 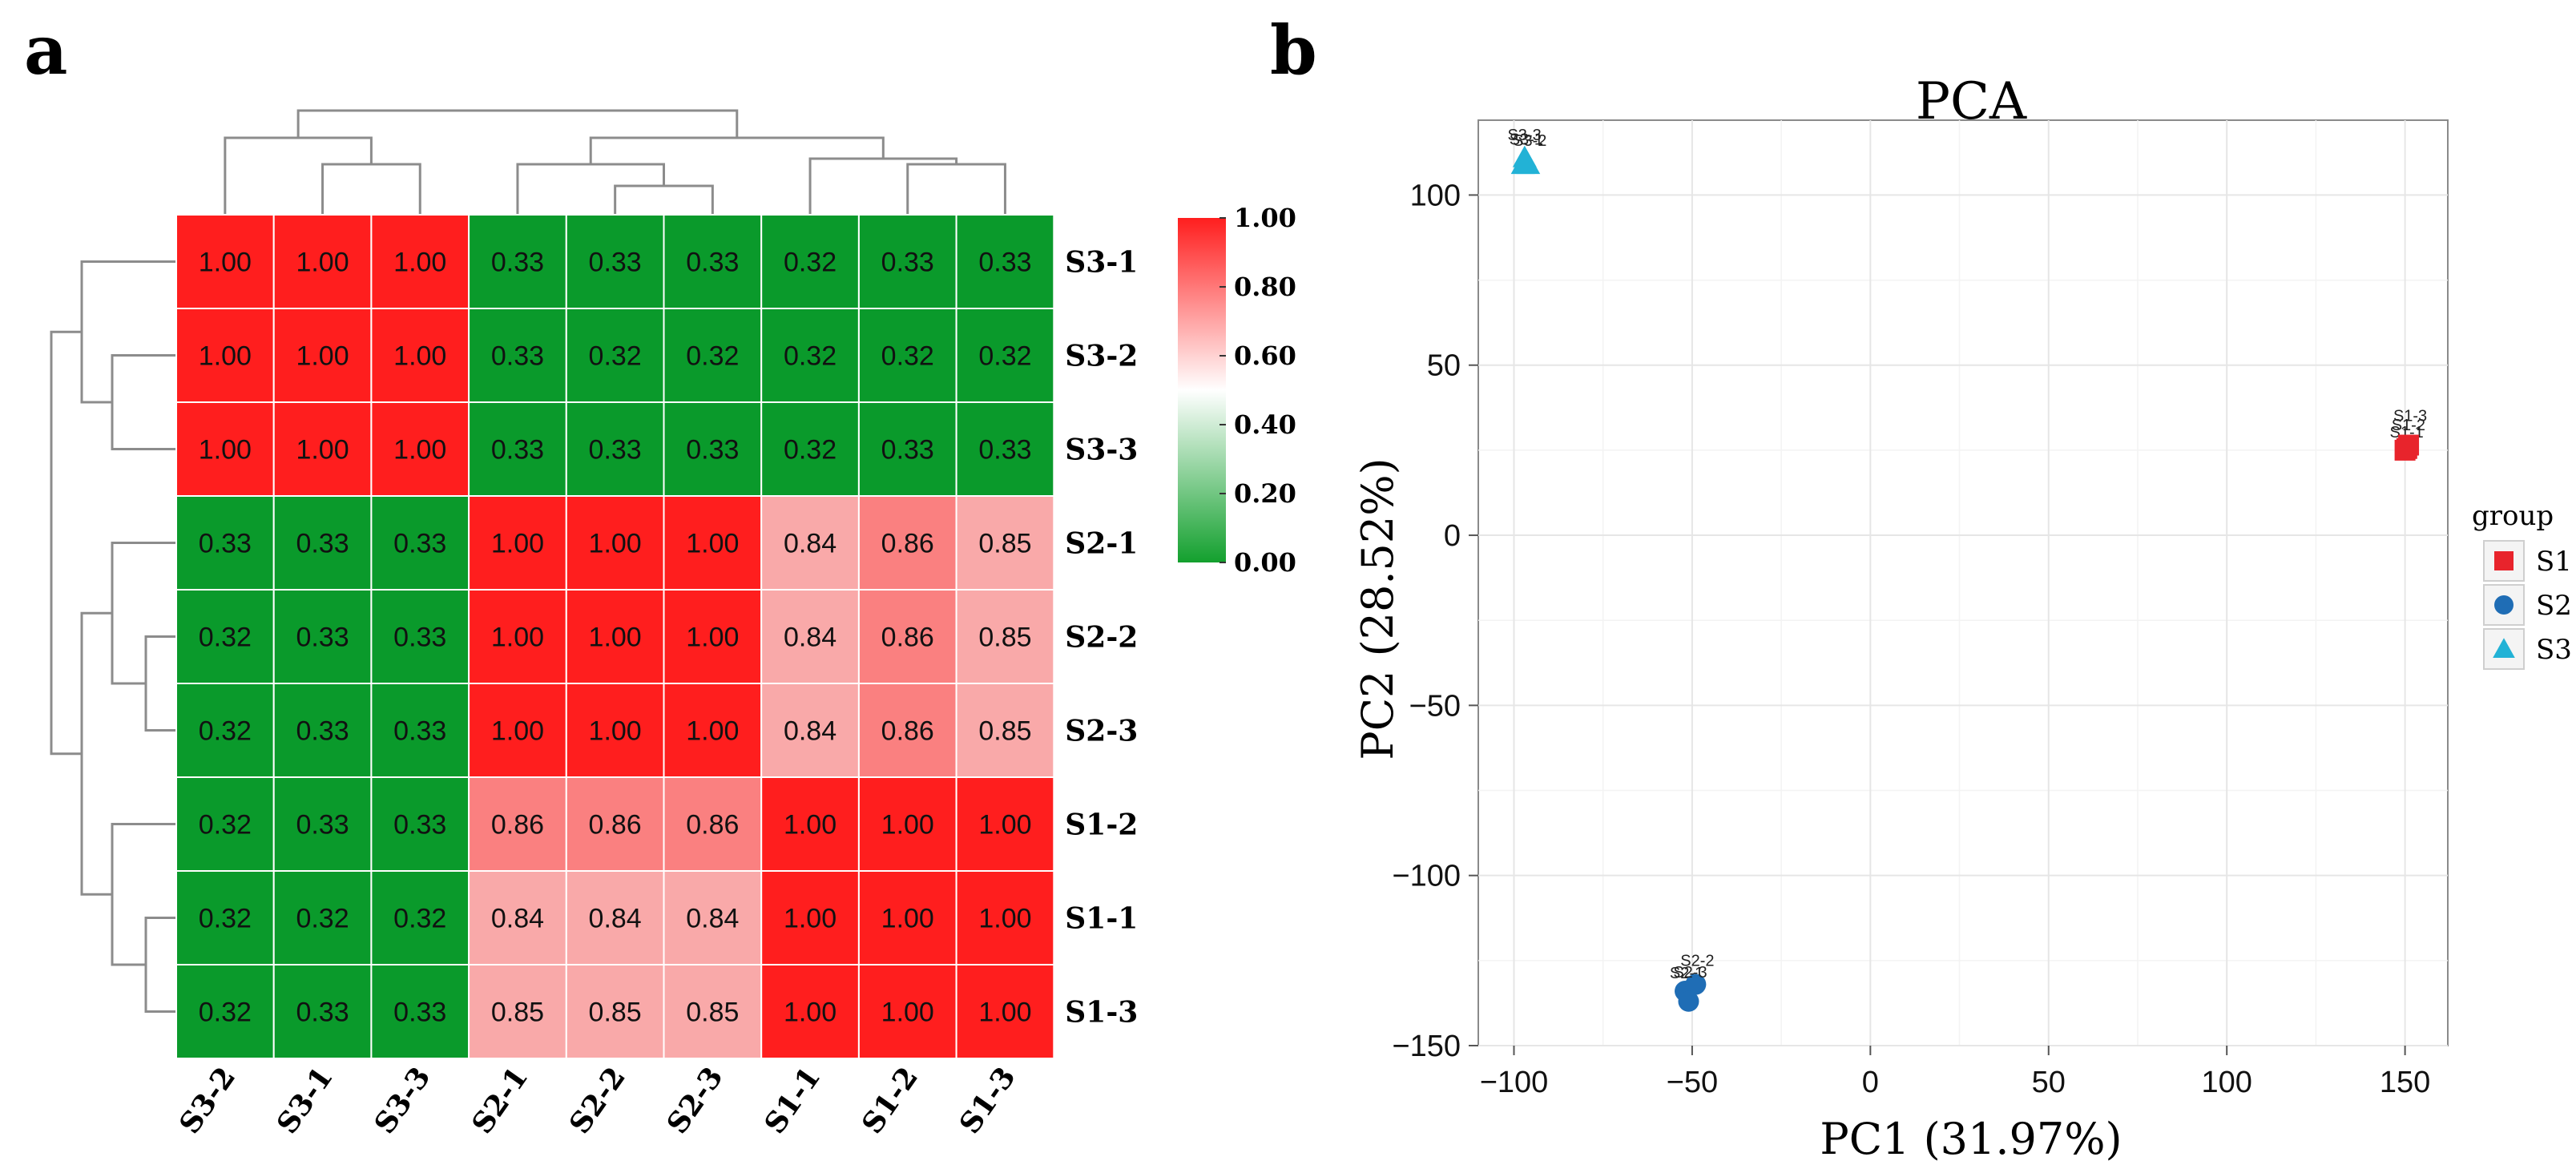 I want to click on y-tick-label: −50, so click(x=1435, y=706).